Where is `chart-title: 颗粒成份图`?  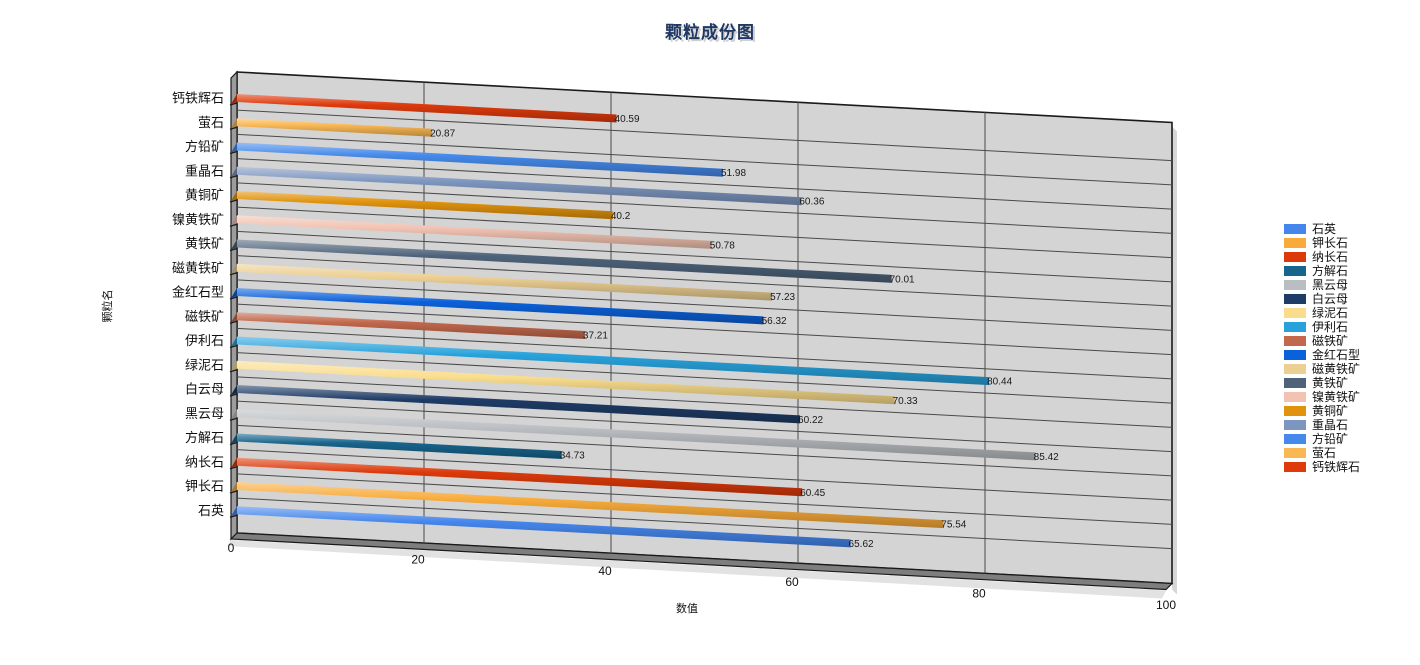 chart-title: 颗粒成份图 is located at coordinates (710, 32).